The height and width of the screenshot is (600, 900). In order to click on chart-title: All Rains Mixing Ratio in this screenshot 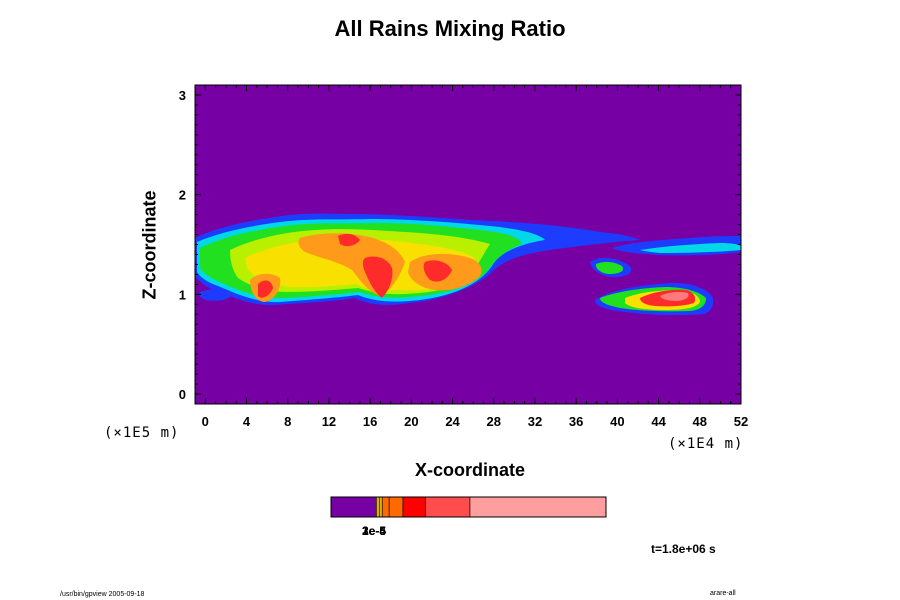, I will do `click(450, 28)`.